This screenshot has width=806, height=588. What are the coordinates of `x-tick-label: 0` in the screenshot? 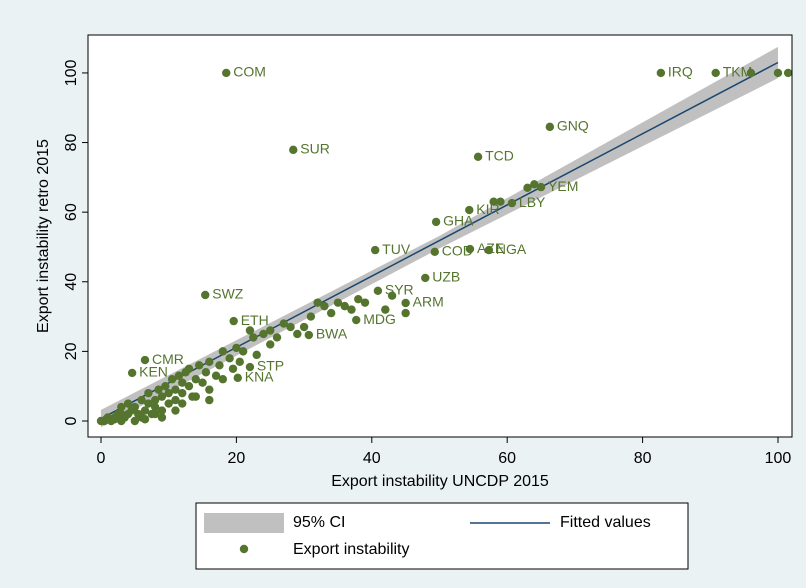 It's located at (101, 458).